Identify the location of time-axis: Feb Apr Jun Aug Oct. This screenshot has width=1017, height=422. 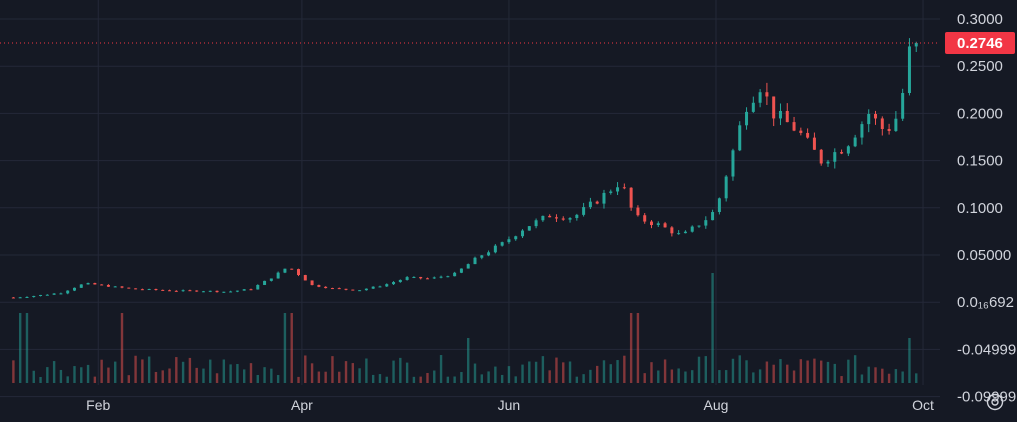
(510, 405).